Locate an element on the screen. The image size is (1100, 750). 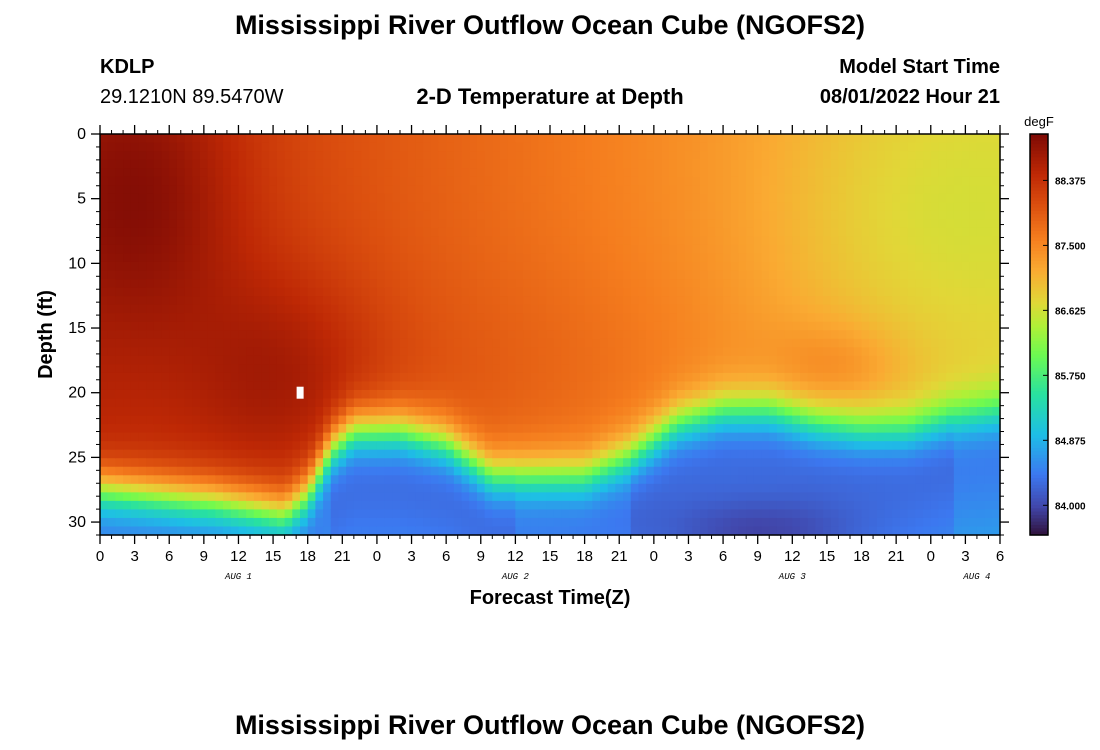
plot-title: 2-D Temperature at Depth is located at coordinates (550, 96).